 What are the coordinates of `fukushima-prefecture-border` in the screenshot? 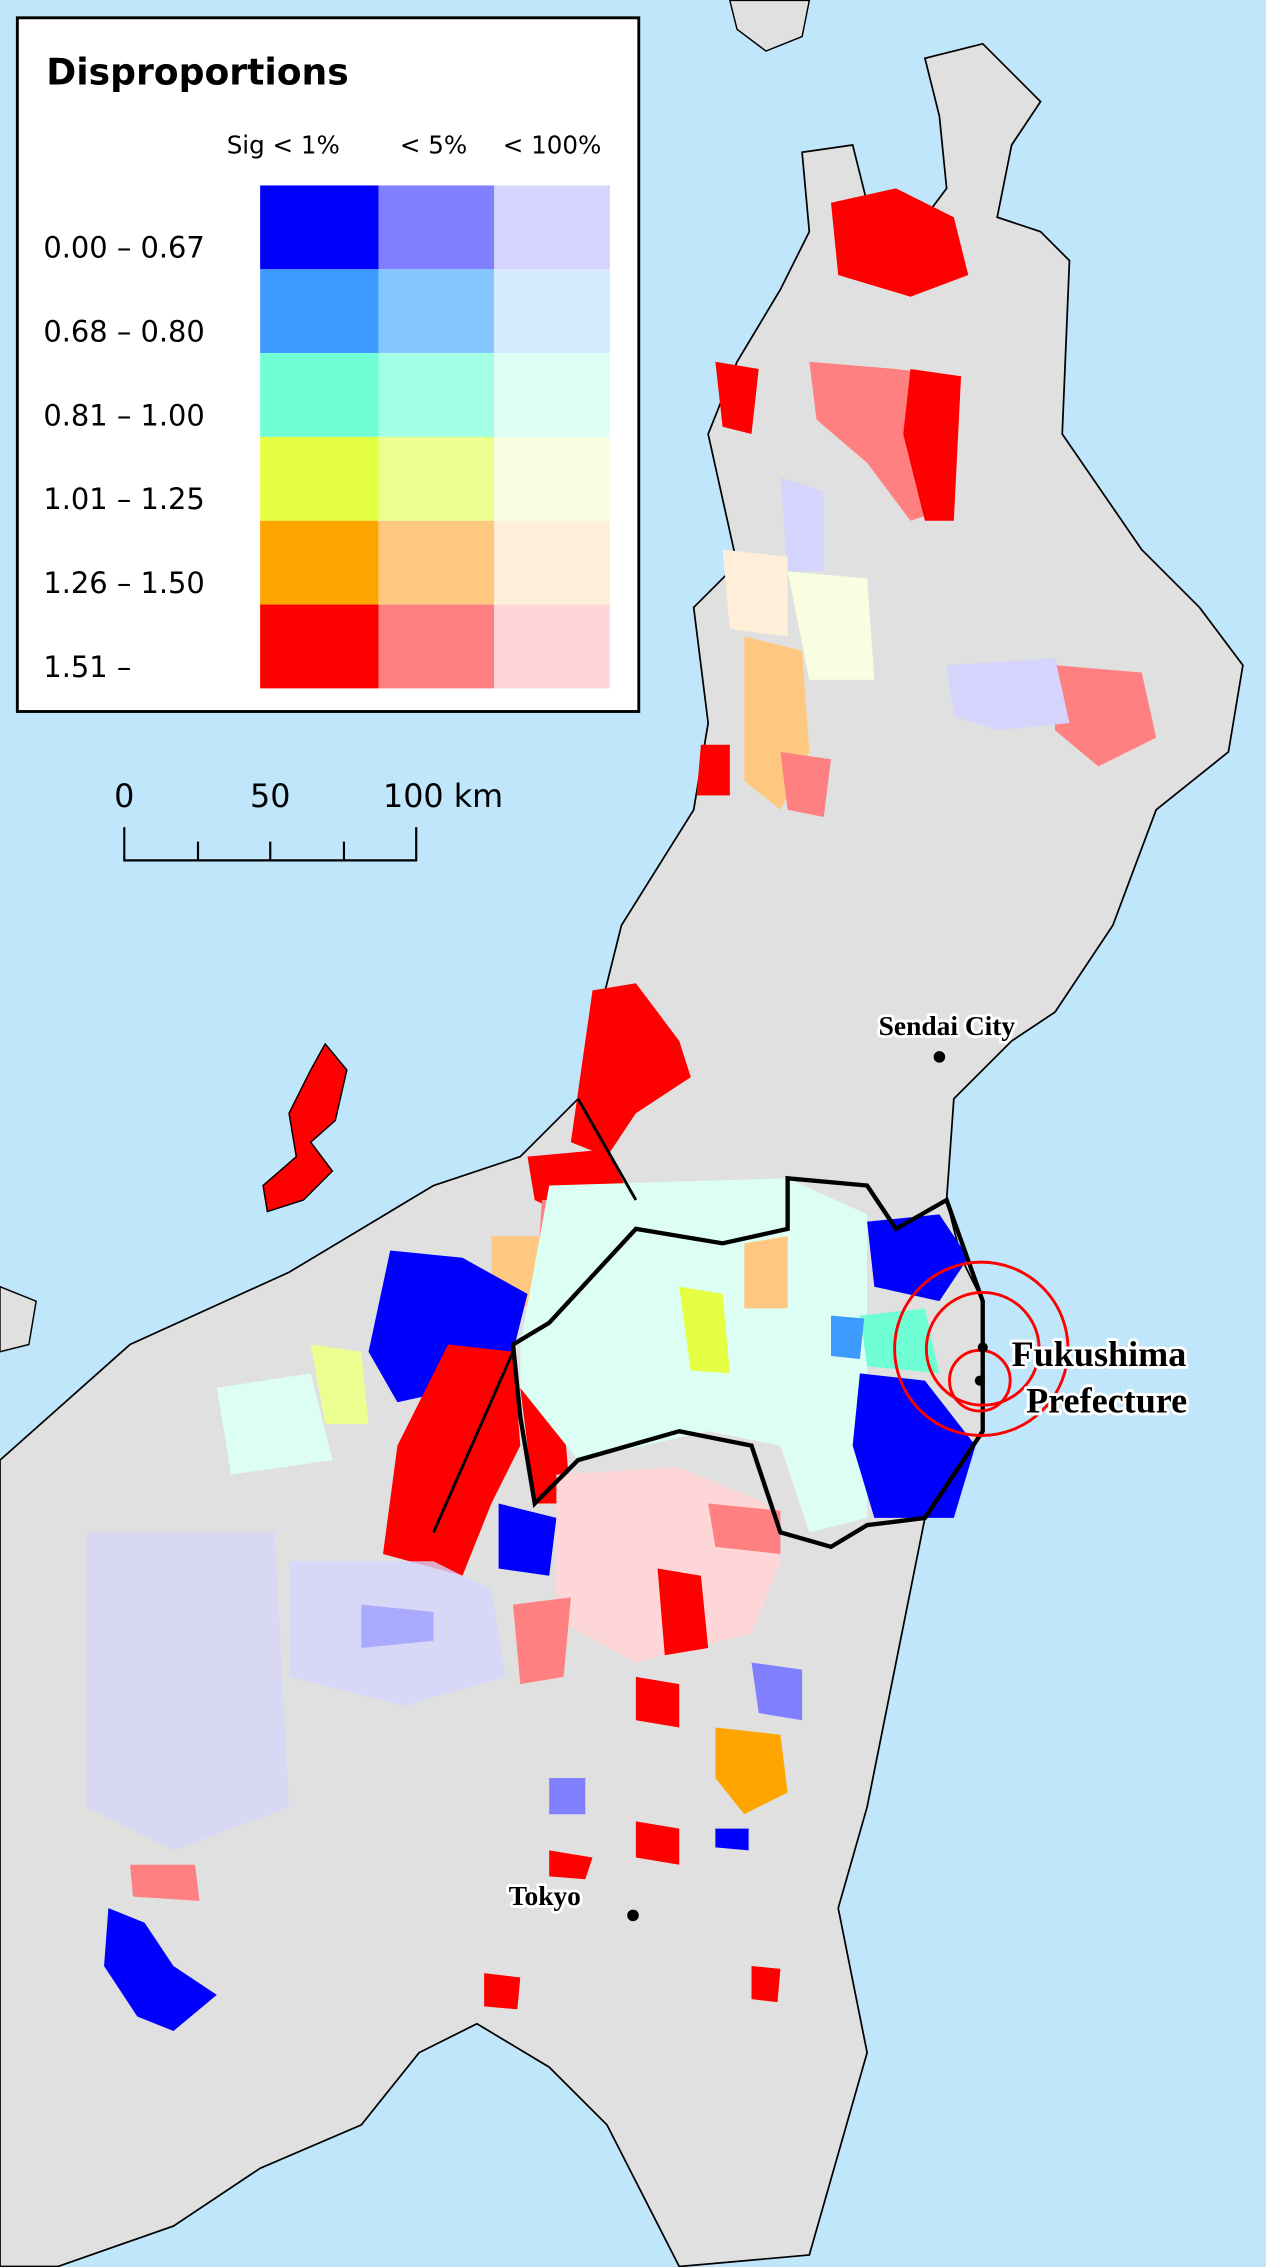 It's located at (747, 1362).